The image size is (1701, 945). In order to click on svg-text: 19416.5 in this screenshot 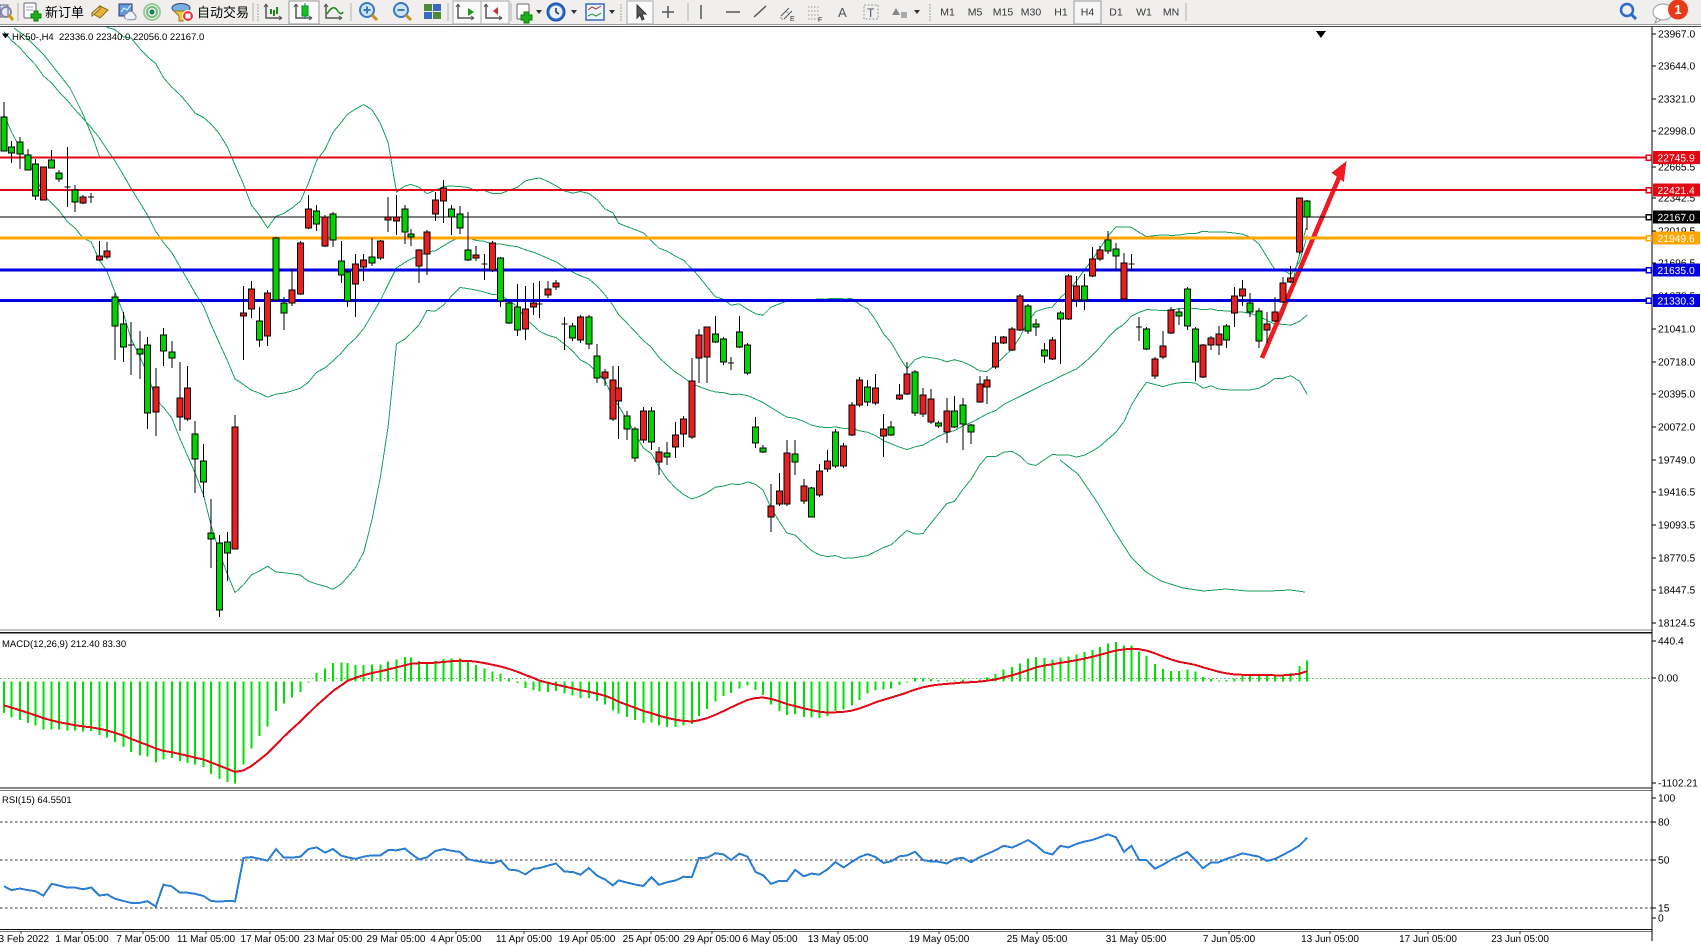, I will do `click(1676, 493)`.